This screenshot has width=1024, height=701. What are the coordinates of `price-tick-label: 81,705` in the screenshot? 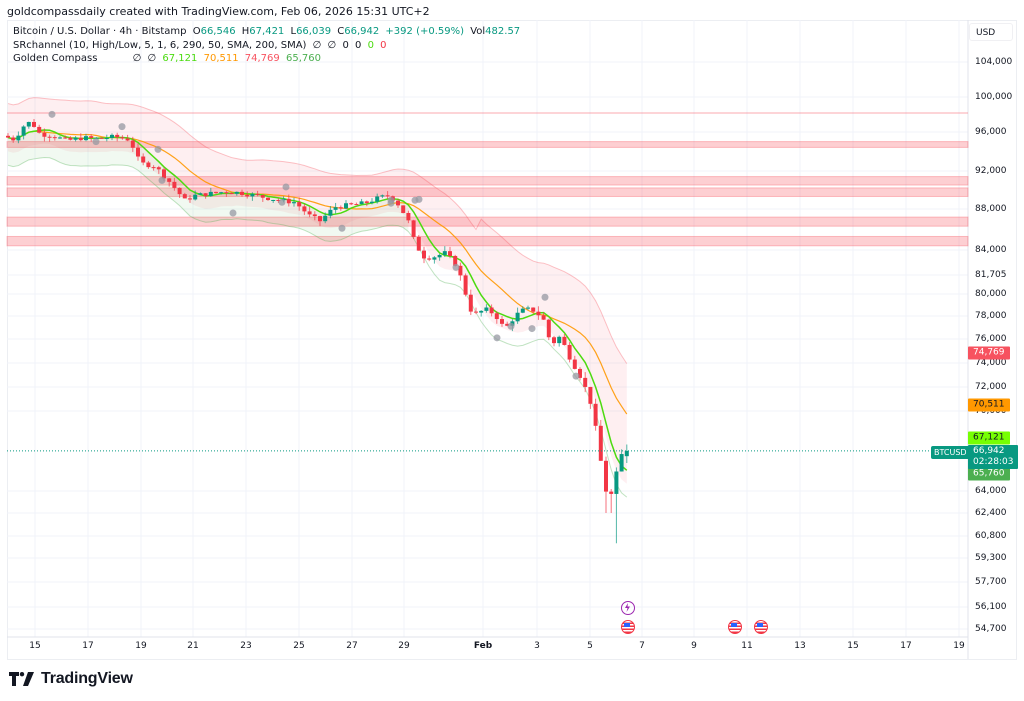 It's located at (991, 275).